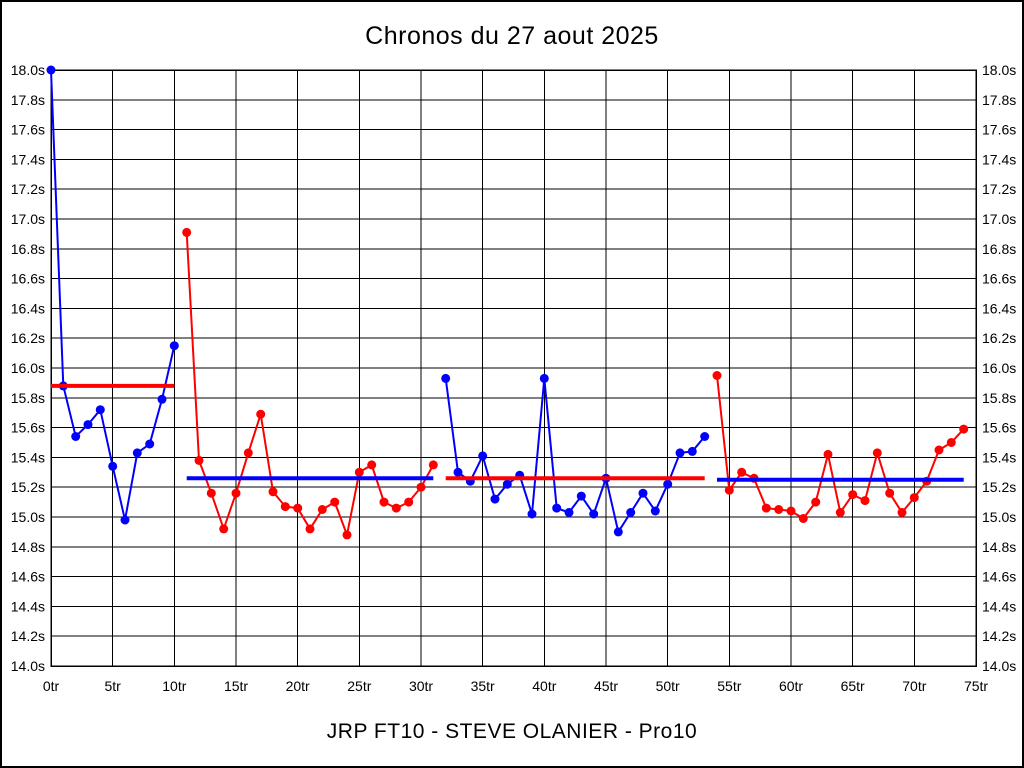 The image size is (1024, 768). I want to click on x-tick-label: 55tr, so click(729, 686).